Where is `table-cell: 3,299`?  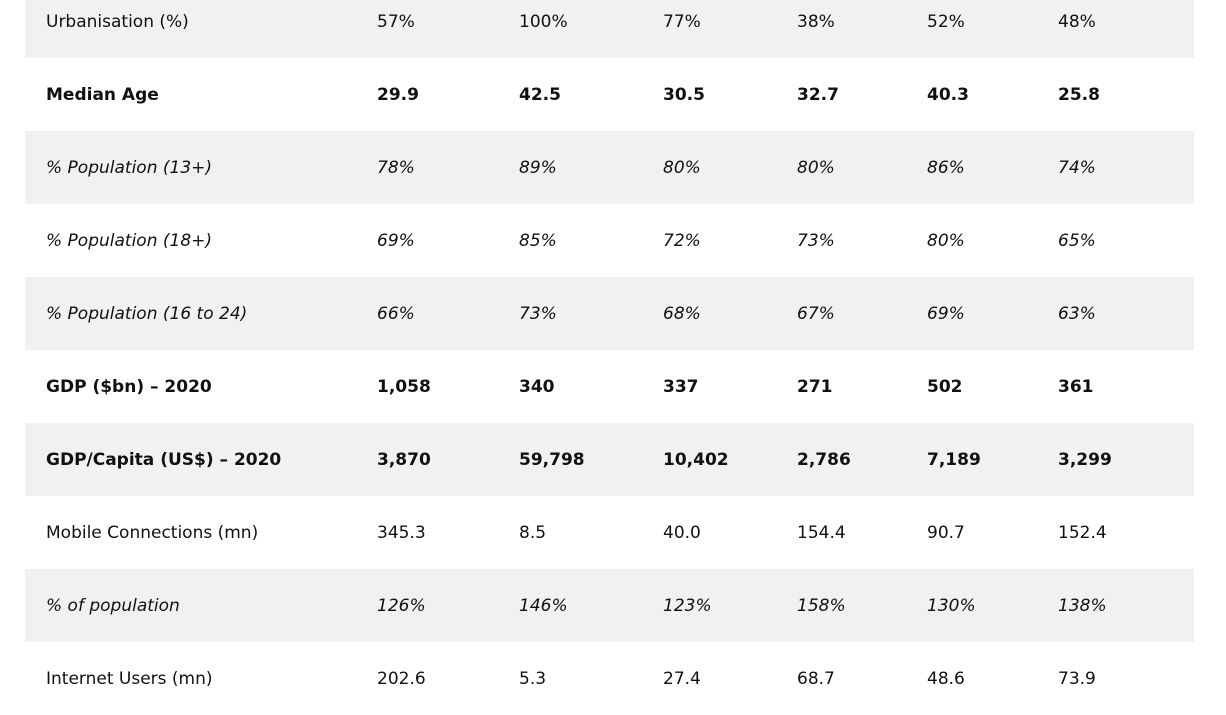
table-cell: 3,299 is located at coordinates (1085, 459).